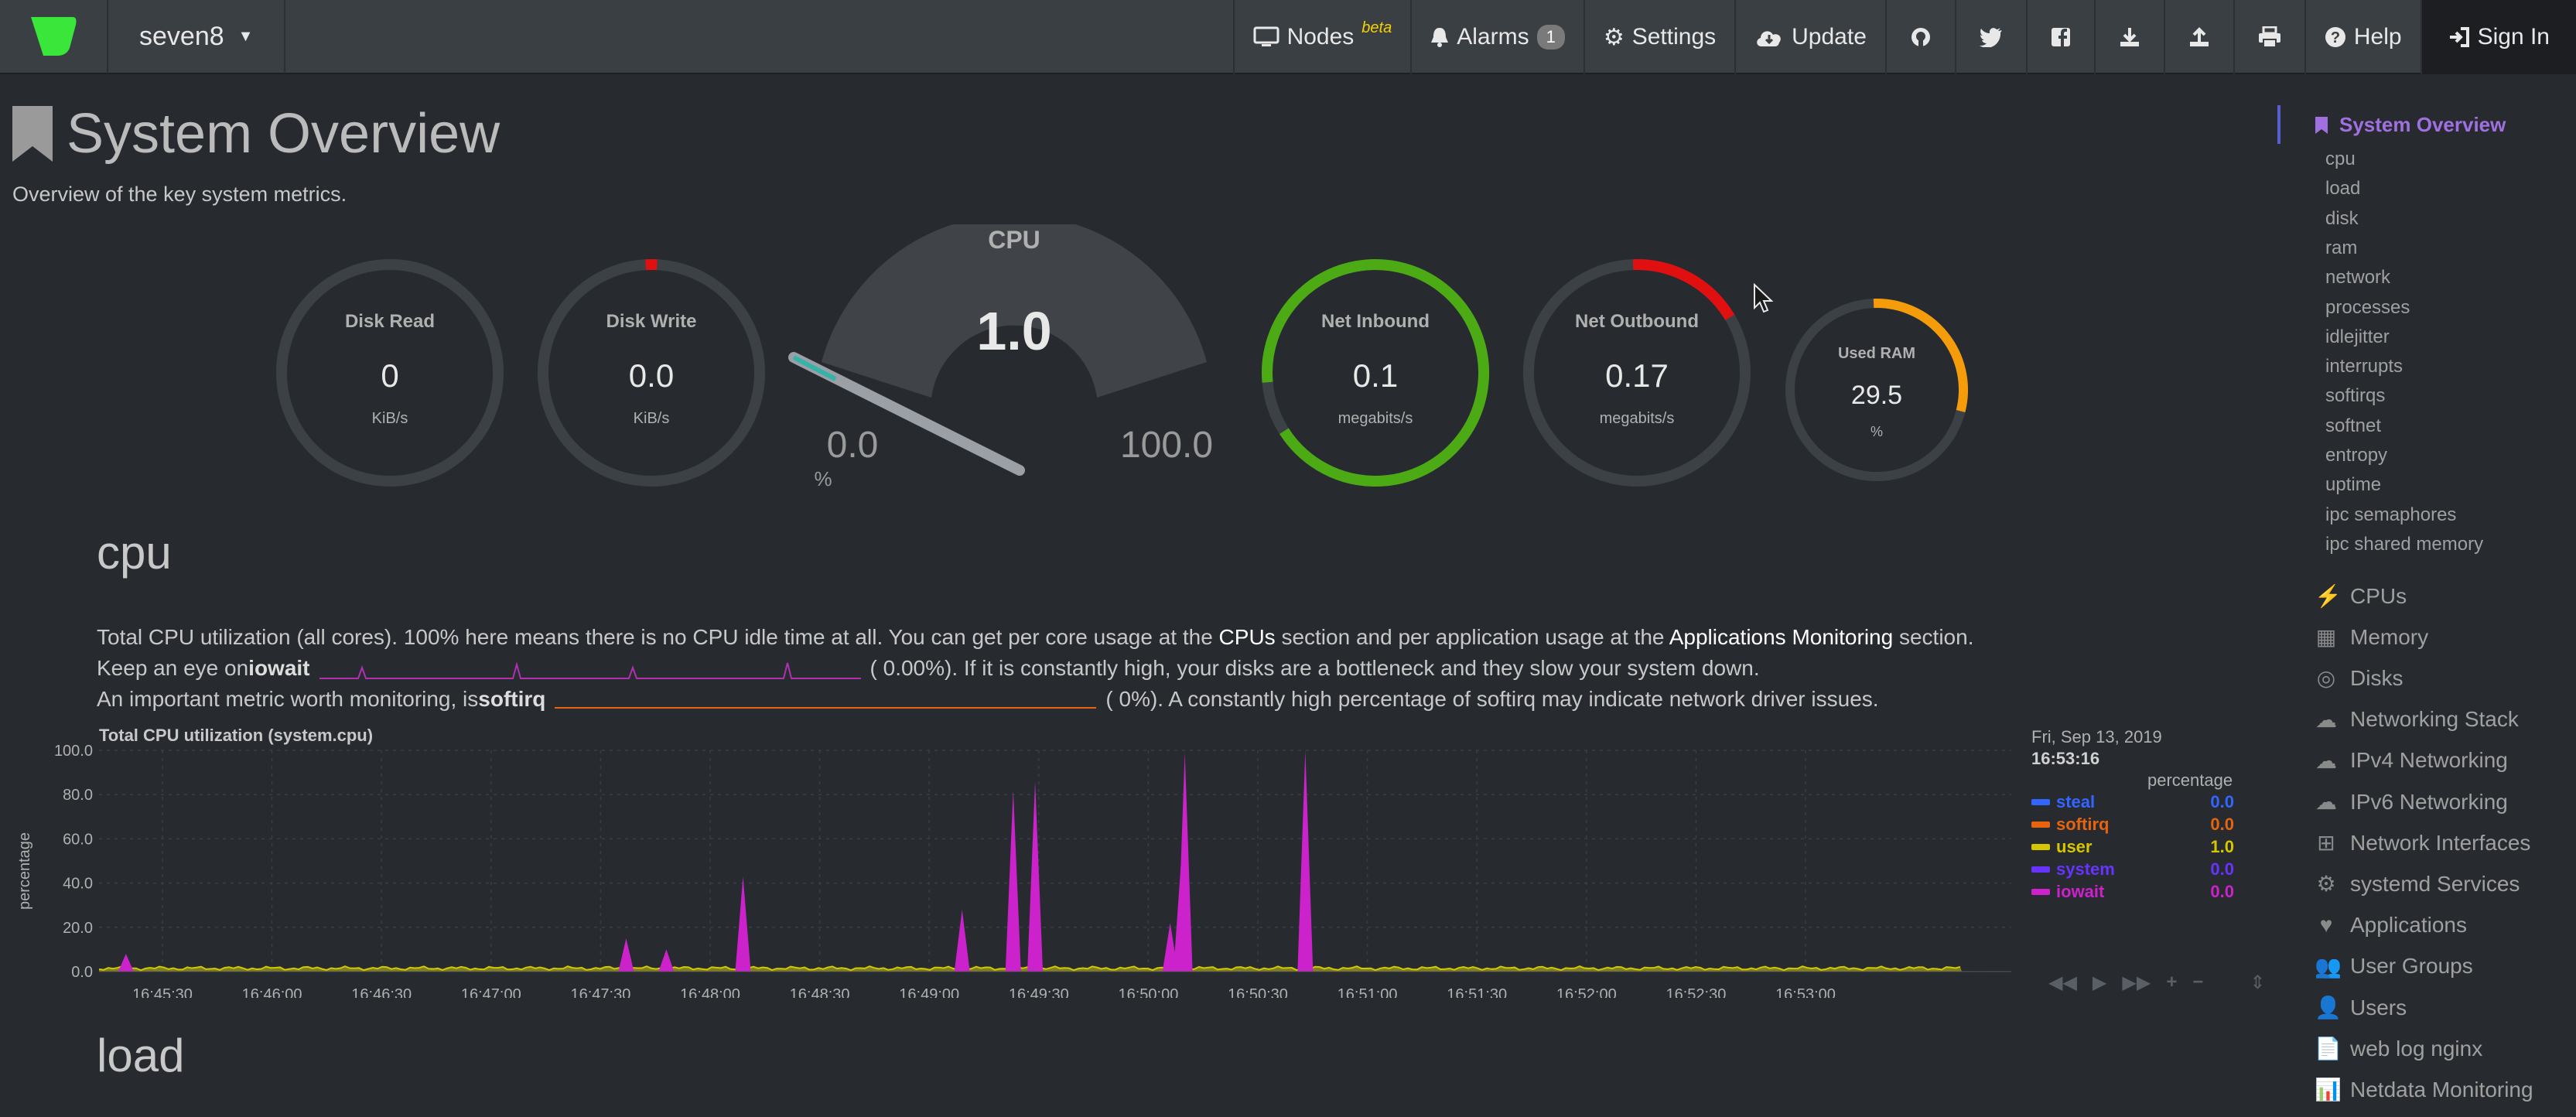 The height and width of the screenshot is (1117, 2576). Describe the element at coordinates (2326, 637) in the screenshot. I see `memory-icon: ▦` at that location.